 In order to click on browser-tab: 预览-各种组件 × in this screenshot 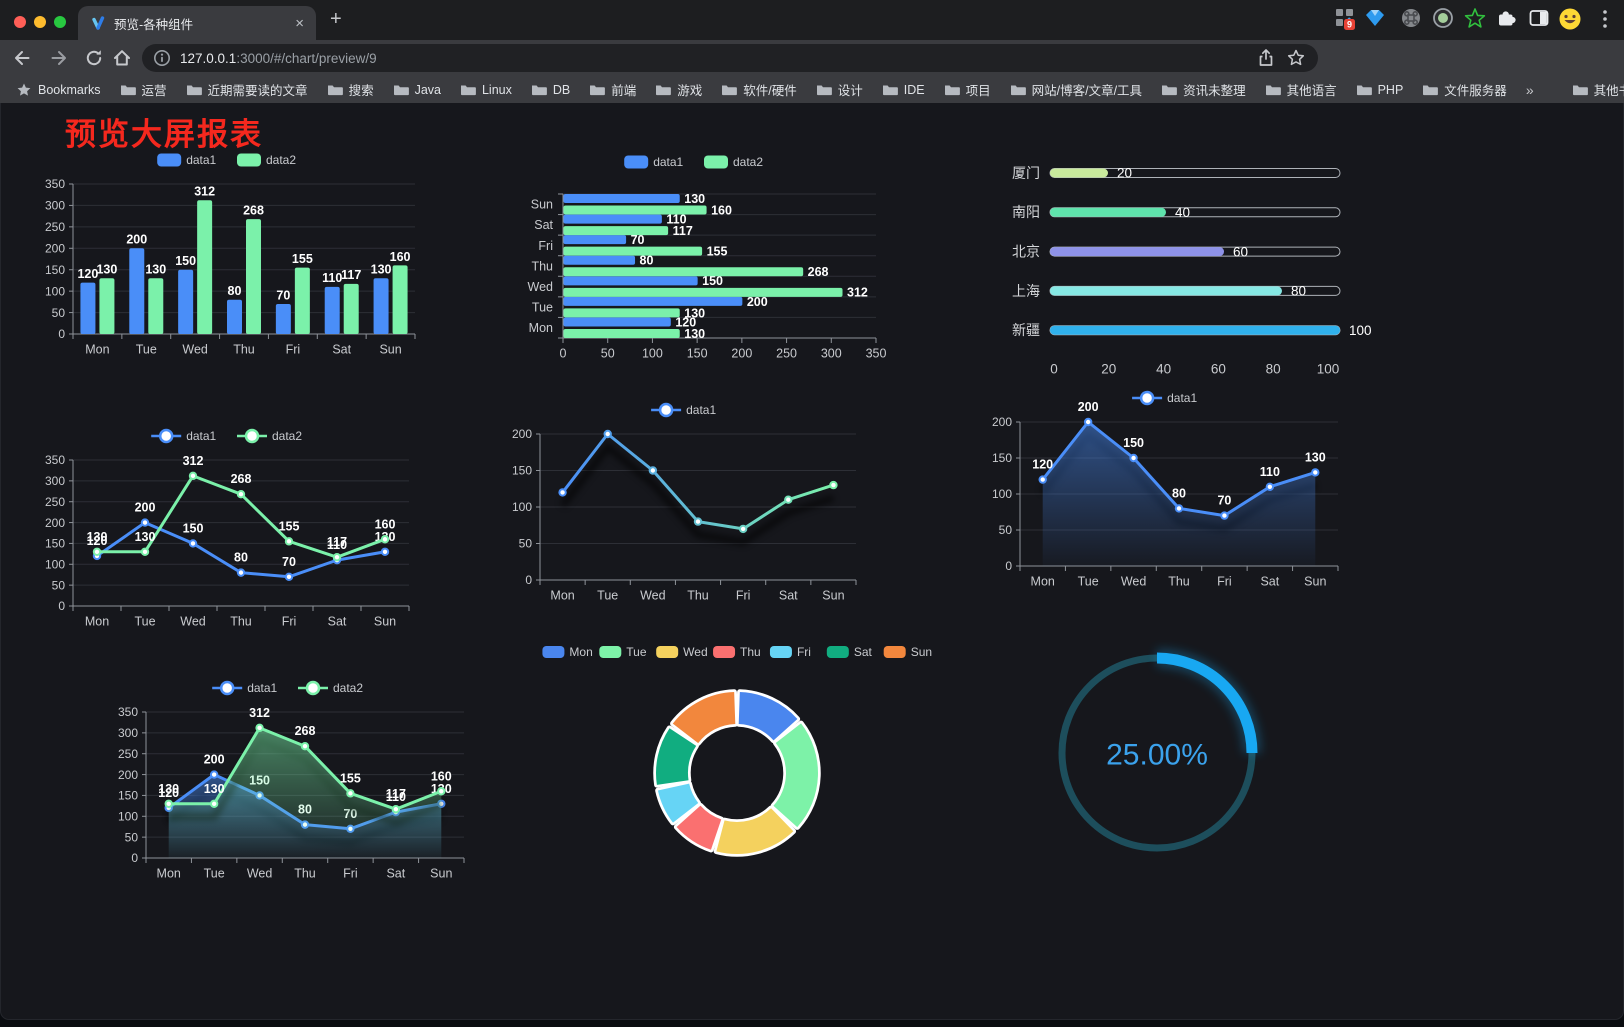, I will do `click(197, 23)`.